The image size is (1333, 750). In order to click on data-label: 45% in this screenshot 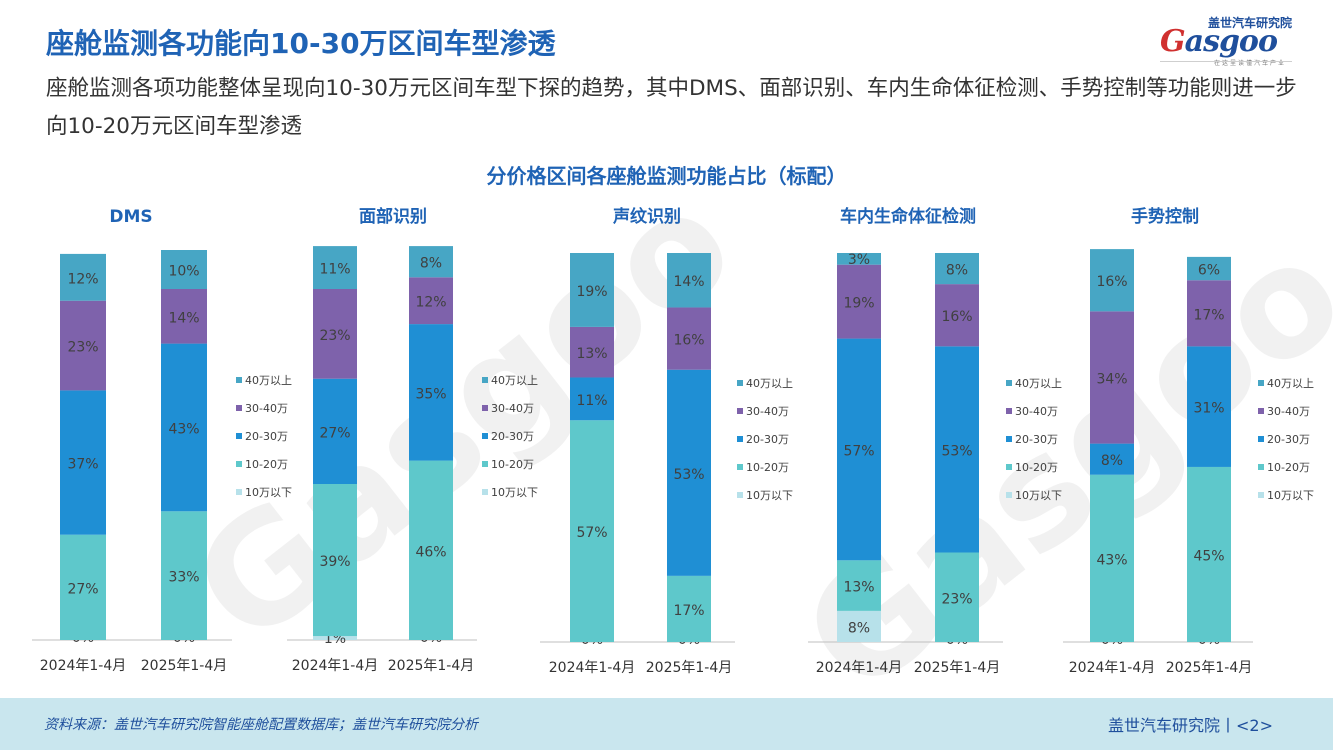, I will do `click(1208, 556)`.